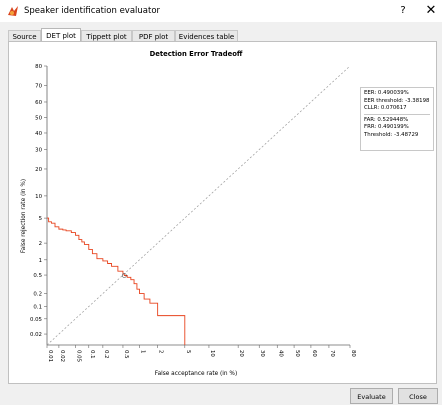 Image resolution: width=442 pixels, height=405 pixels. Describe the element at coordinates (391, 134) in the screenshot. I see `threshold-value: Threshold: -3.48729` at that location.